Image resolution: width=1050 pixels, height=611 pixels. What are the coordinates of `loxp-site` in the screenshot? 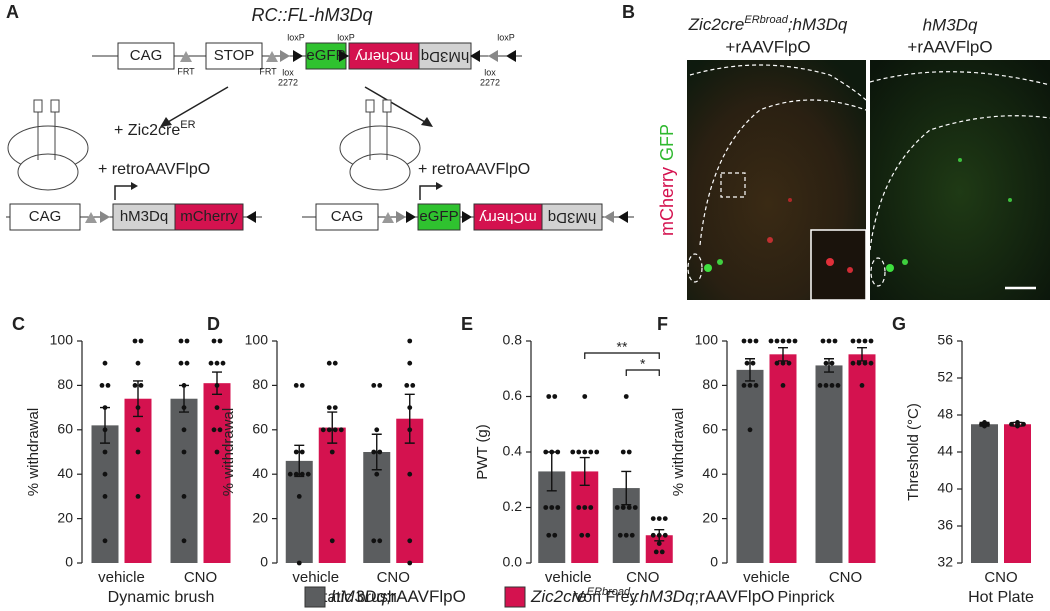 It's located at (467, 217).